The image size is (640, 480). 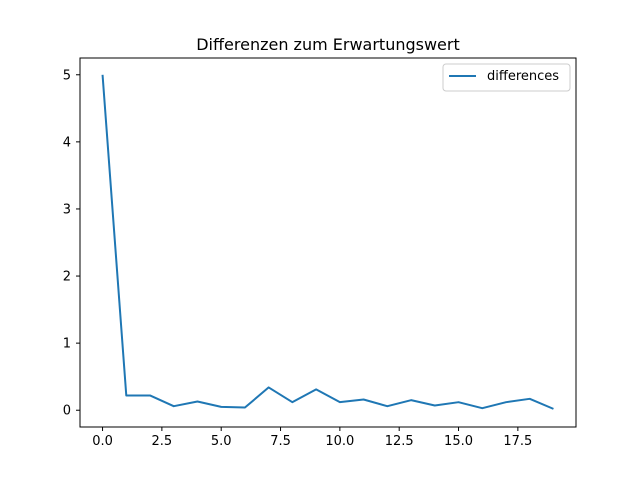 What do you see at coordinates (102, 441) in the screenshot?
I see `x-tick-label: 0.0` at bounding box center [102, 441].